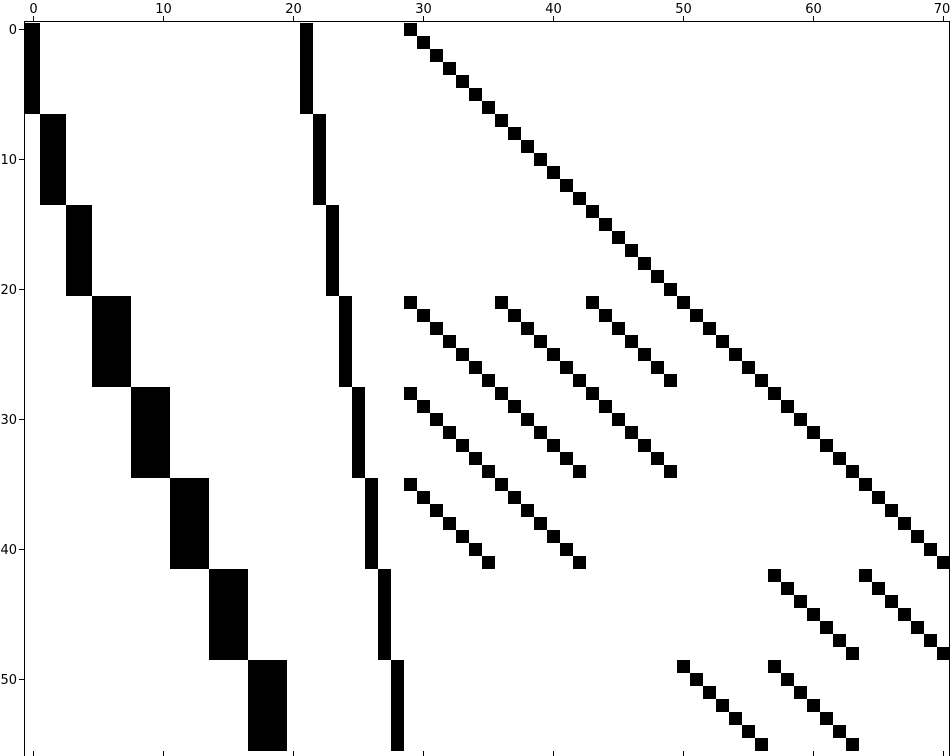 This screenshot has height=756, width=950. What do you see at coordinates (553, 9) in the screenshot?
I see `x-tick-label: 40` at bounding box center [553, 9].